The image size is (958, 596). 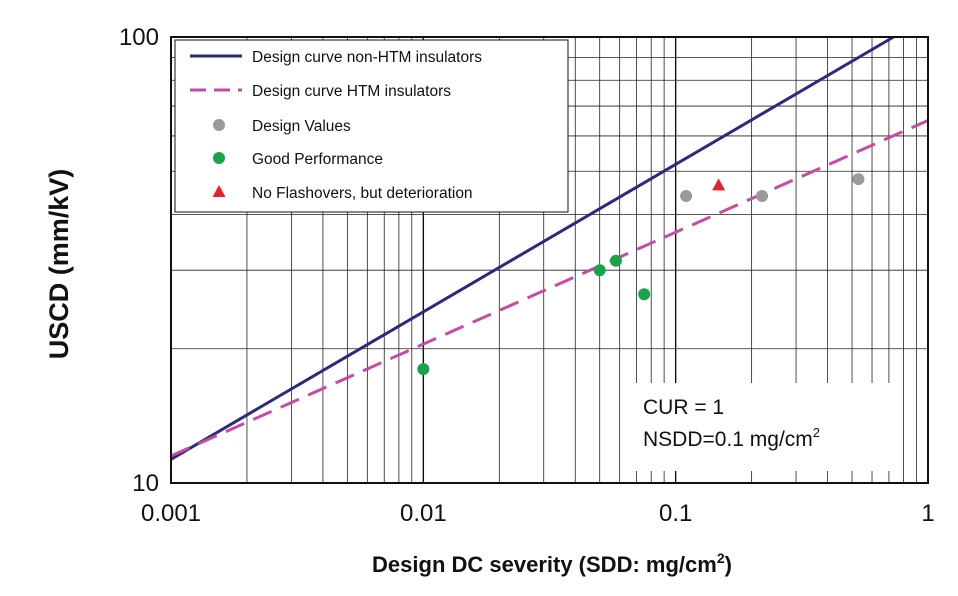 What do you see at coordinates (675, 513) in the screenshot?
I see `x-tick-label: 0.1` at bounding box center [675, 513].